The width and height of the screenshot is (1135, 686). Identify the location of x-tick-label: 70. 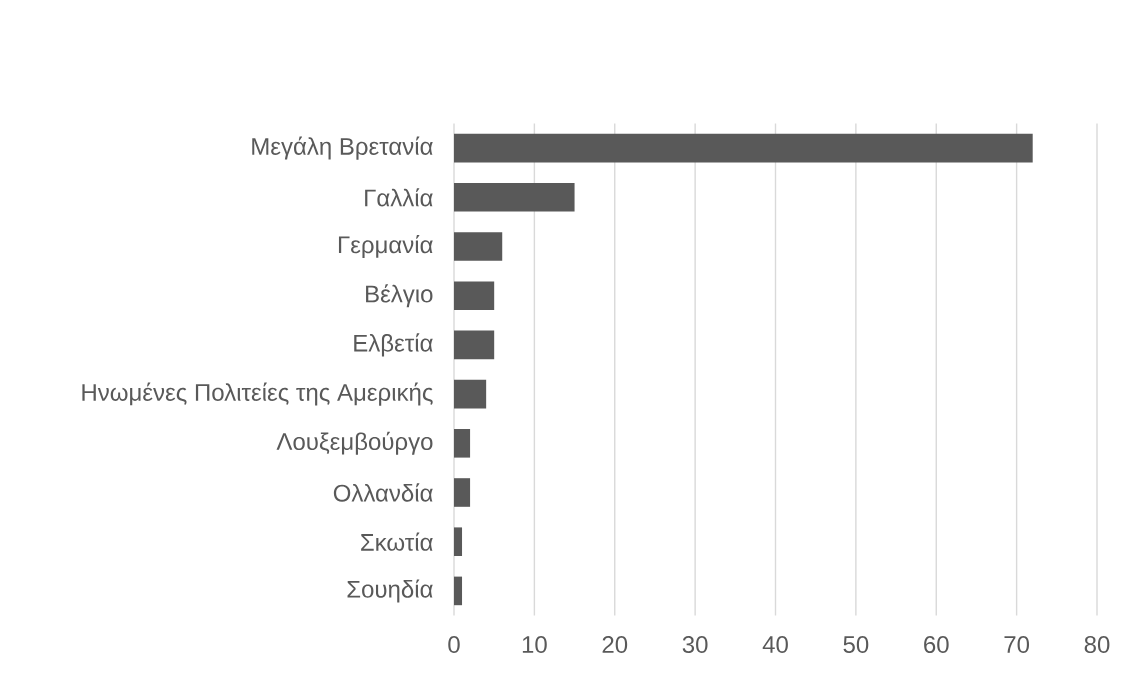
(1017, 645).